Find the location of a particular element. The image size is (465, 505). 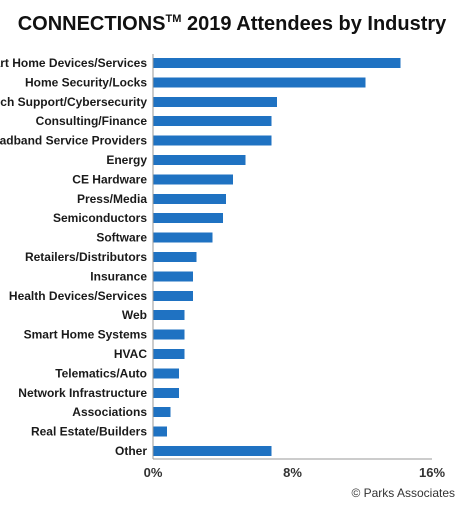

bar-smart-home-systems is located at coordinates (169, 334).